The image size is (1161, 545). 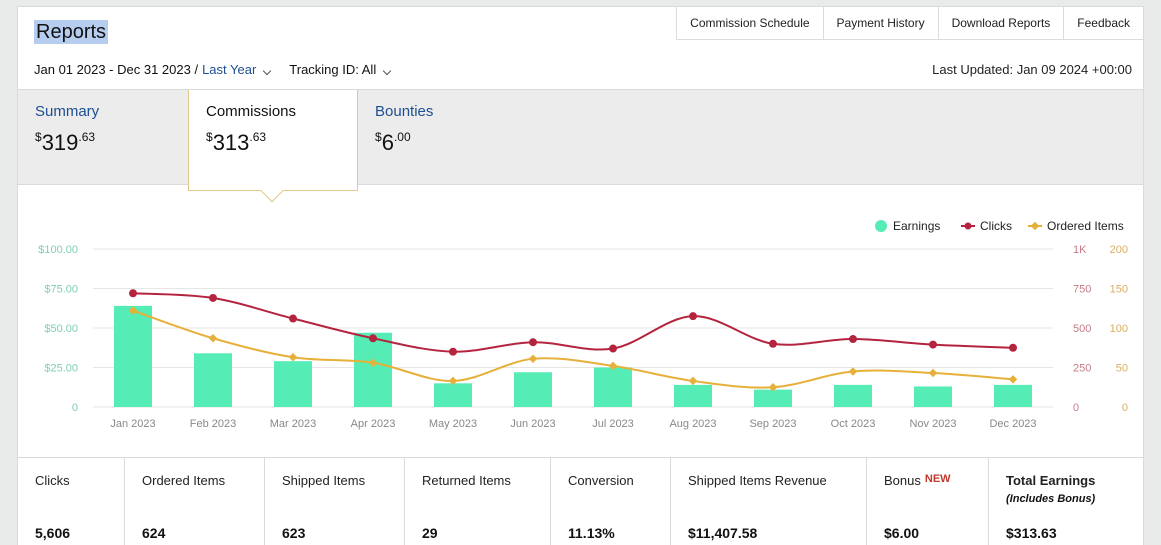 What do you see at coordinates (881, 23) in the screenshot?
I see `payment-history-button: Payment History` at bounding box center [881, 23].